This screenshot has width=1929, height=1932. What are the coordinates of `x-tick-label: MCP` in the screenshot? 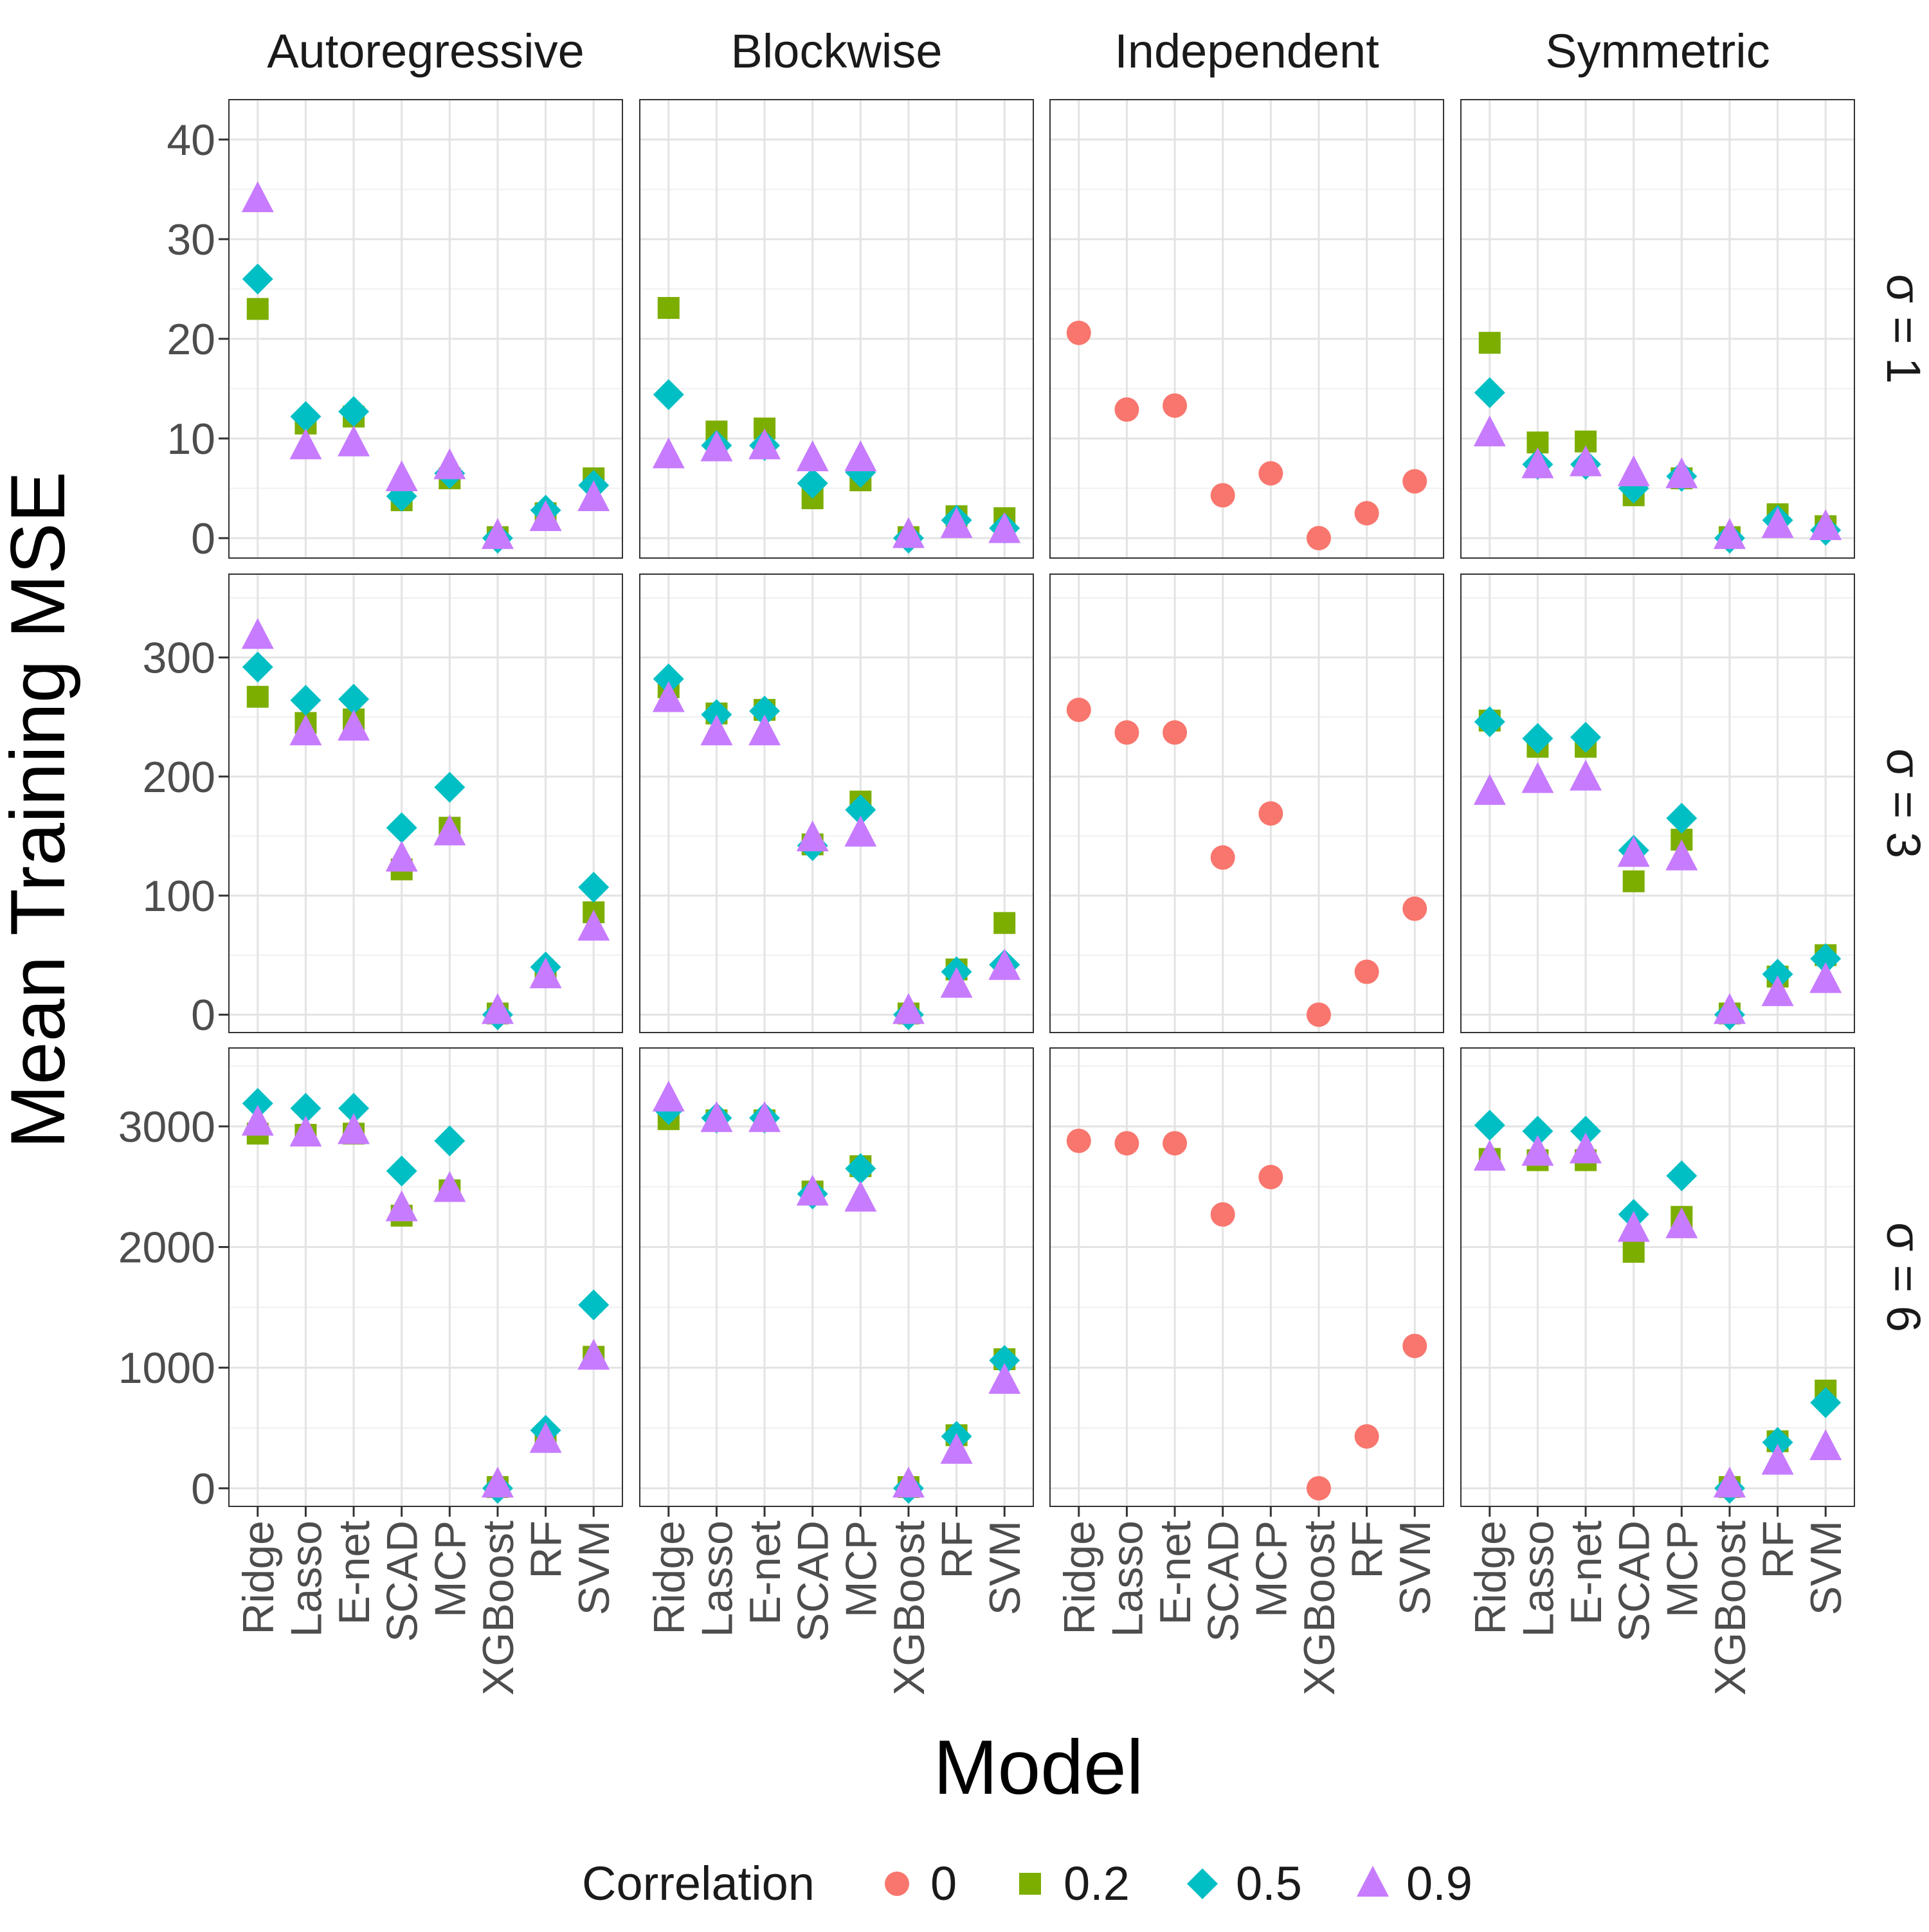 It's located at (1682, 1569).